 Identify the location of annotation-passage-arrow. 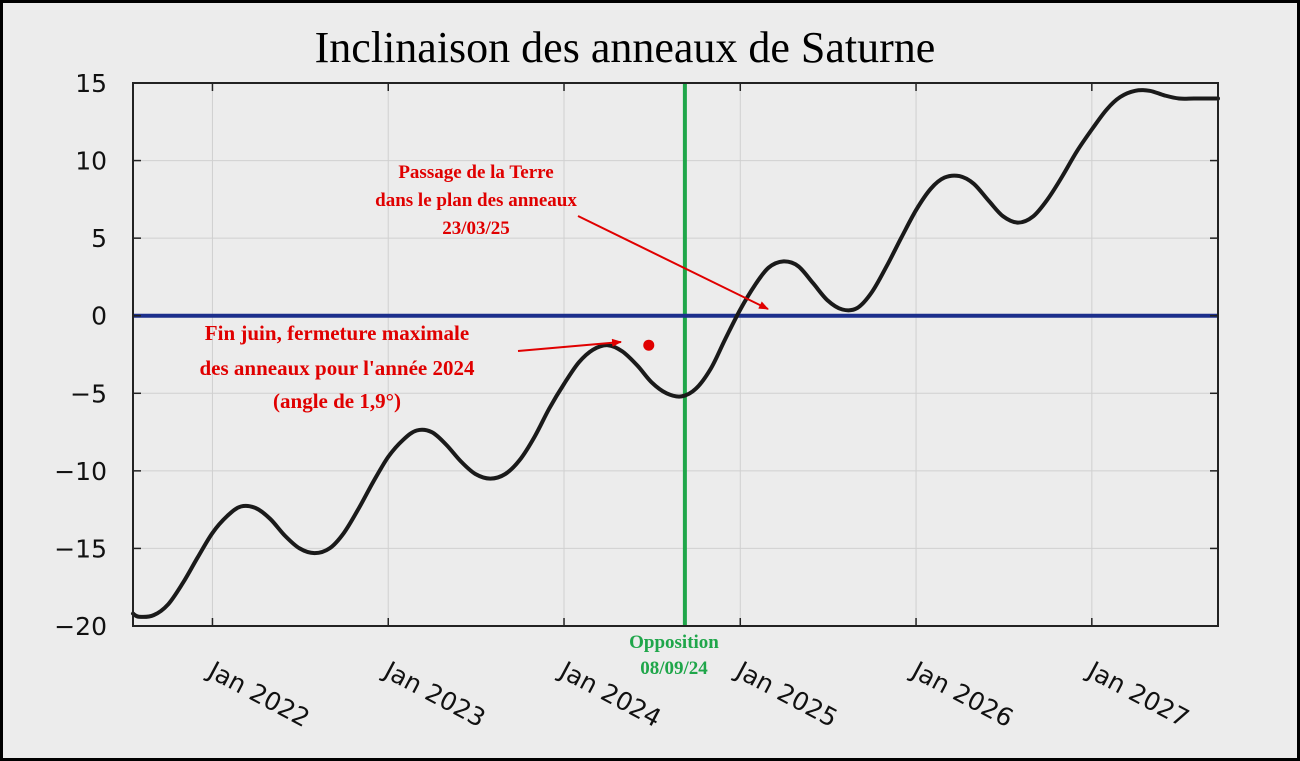
(673, 262).